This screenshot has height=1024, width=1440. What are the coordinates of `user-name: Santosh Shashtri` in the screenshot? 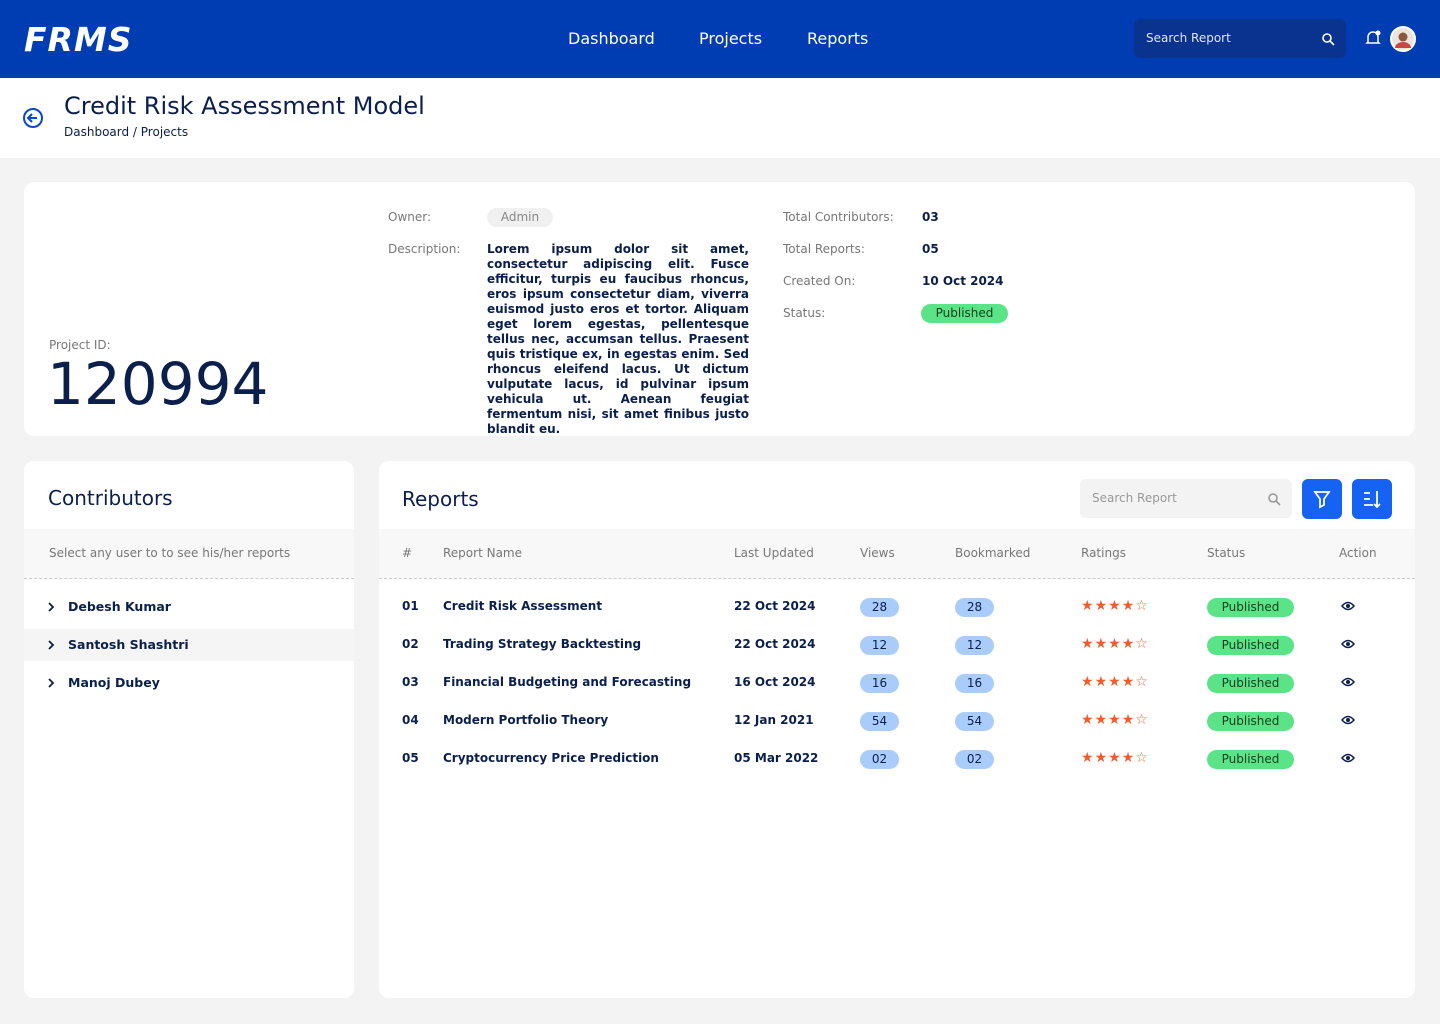 It's located at (128, 644).